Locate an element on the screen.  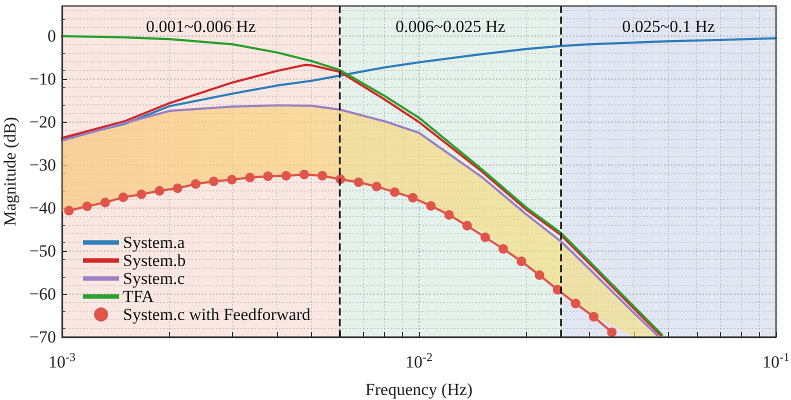
legend-label: System.c with Feedforward is located at coordinates (217, 314).